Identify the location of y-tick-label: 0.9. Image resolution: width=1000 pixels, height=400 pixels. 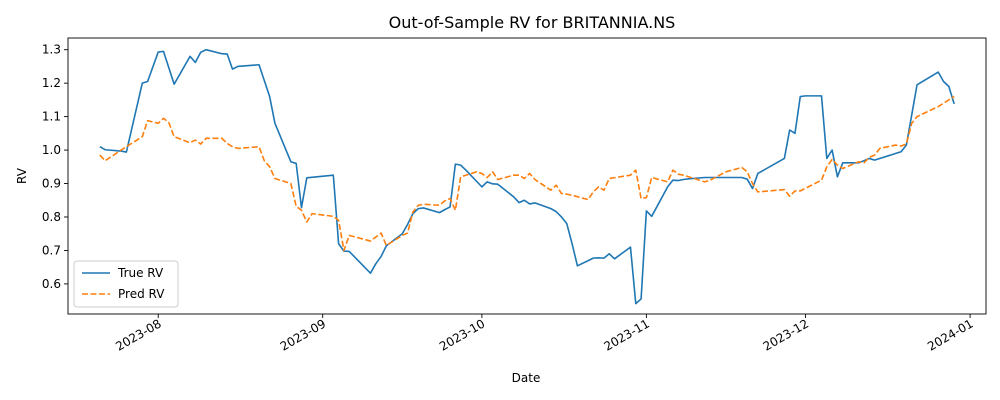
(51, 184).